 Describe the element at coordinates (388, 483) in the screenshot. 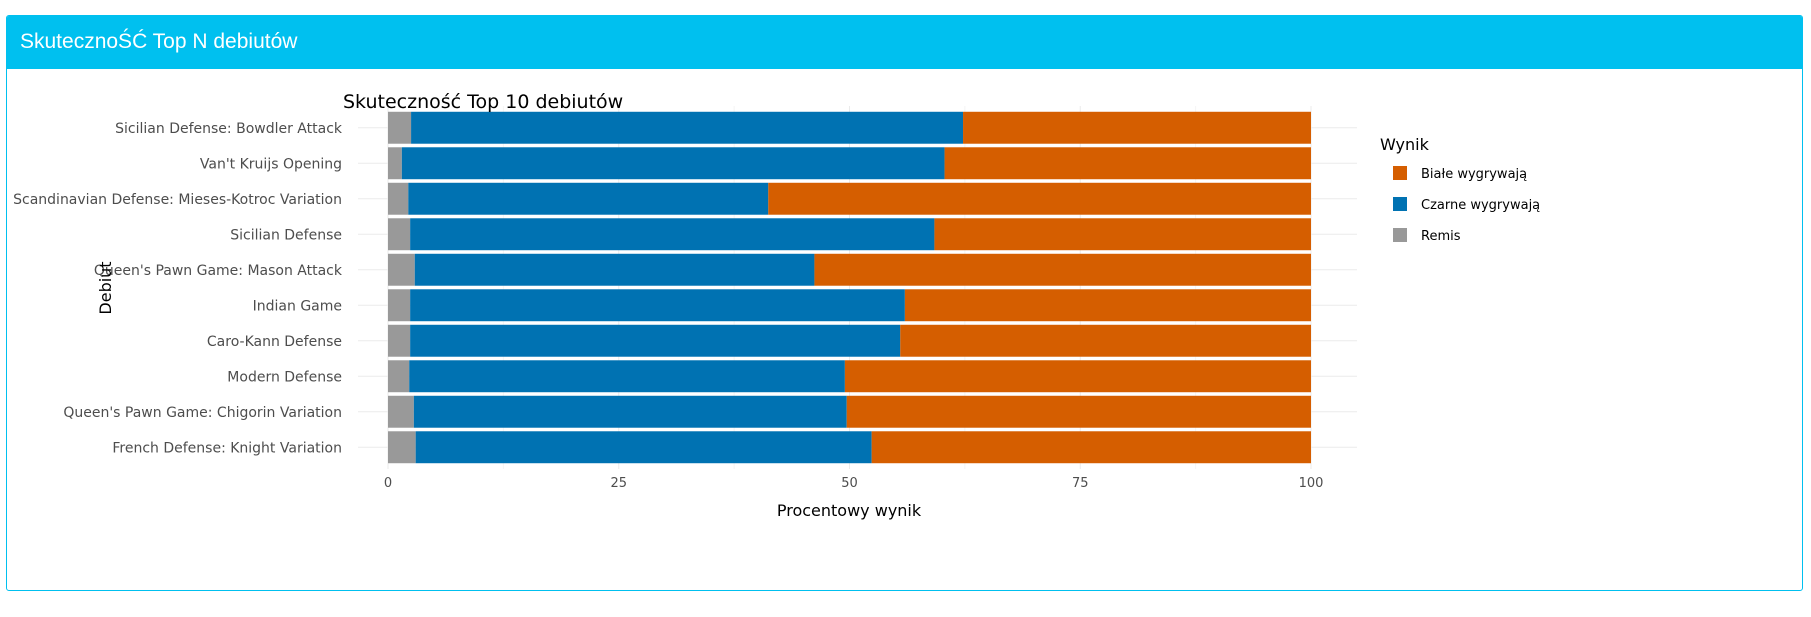

I see `x-tick-label: 0` at that location.